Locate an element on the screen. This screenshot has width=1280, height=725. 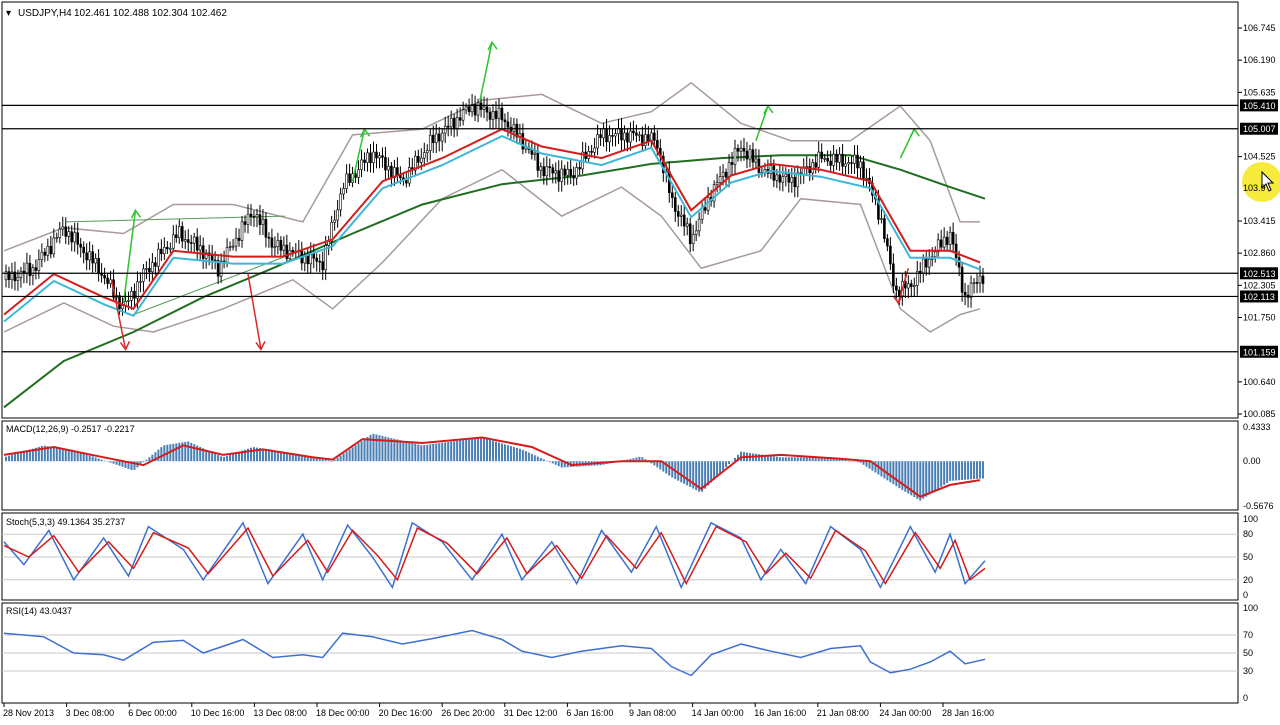
arrow-up-head-icon is located at coordinates (492, 45).